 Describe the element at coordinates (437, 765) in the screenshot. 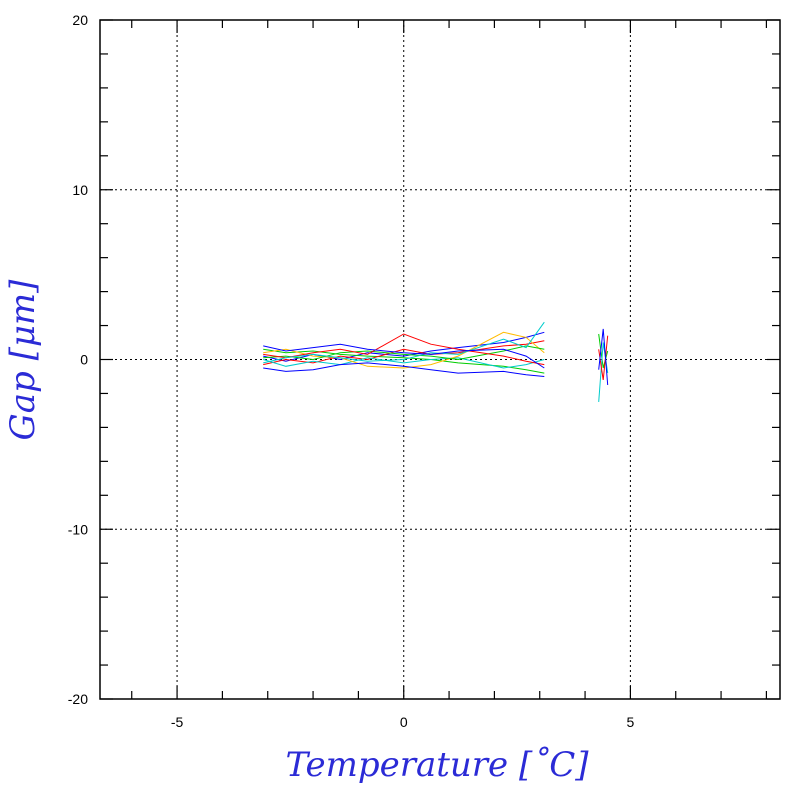

I see `x-axis-title: Temperature [˚C]` at that location.